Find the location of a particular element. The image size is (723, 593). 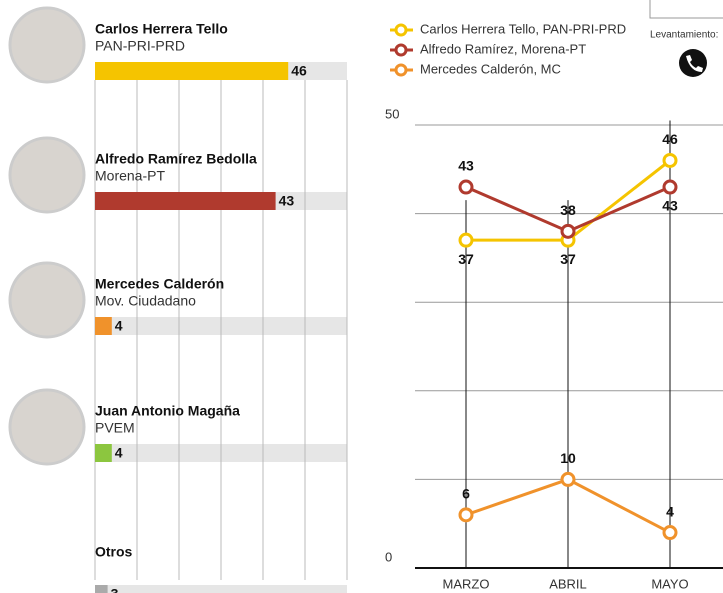

party: PAN-PRI-PRD is located at coordinates (140, 46).